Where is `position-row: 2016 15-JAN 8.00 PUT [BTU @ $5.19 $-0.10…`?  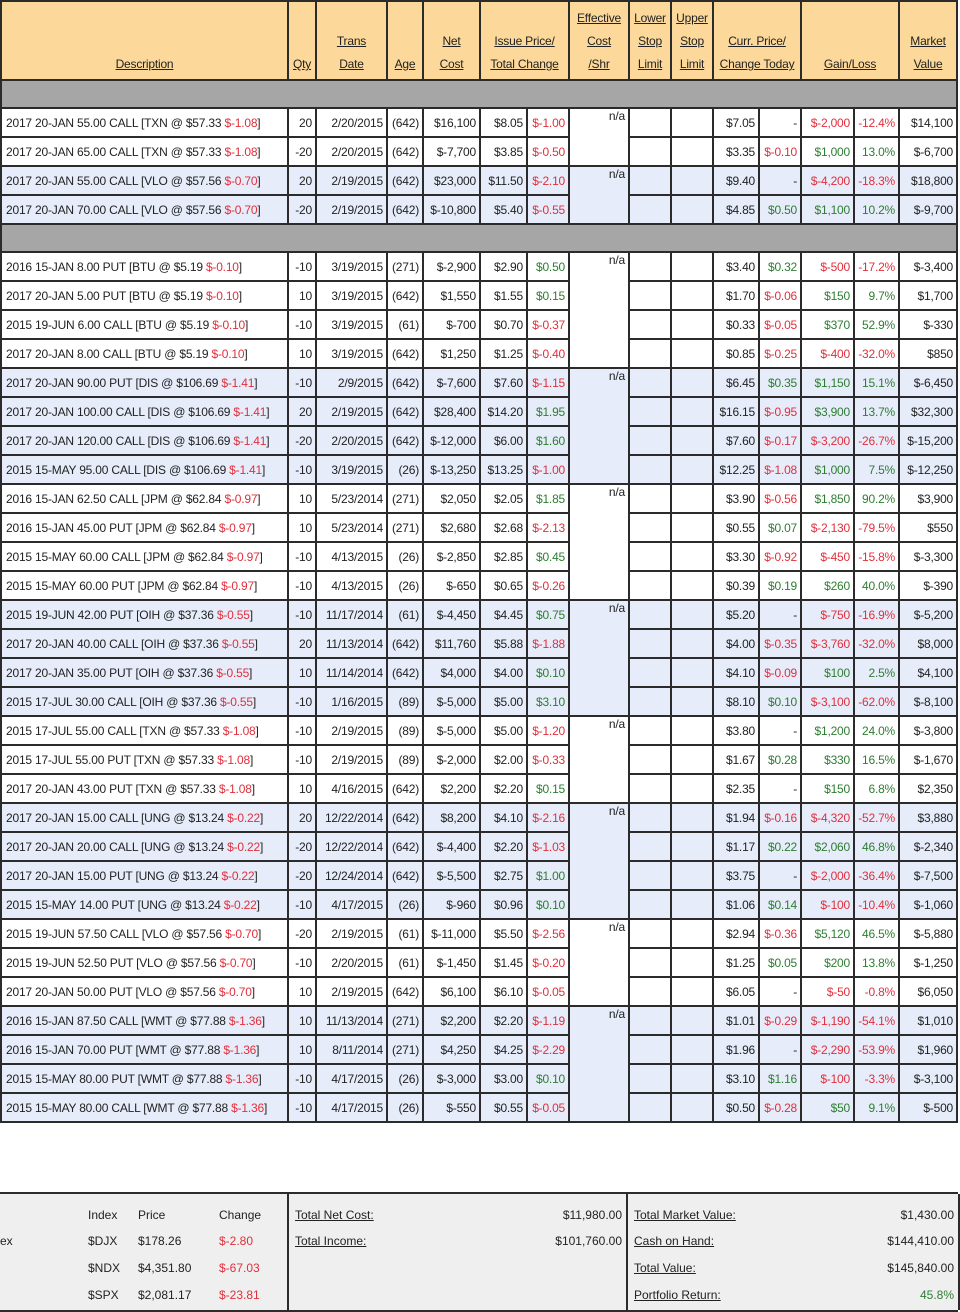 position-row: 2016 15-JAN 8.00 PUT [BTU @ $5.19 $-0.10… is located at coordinates (479, 310).